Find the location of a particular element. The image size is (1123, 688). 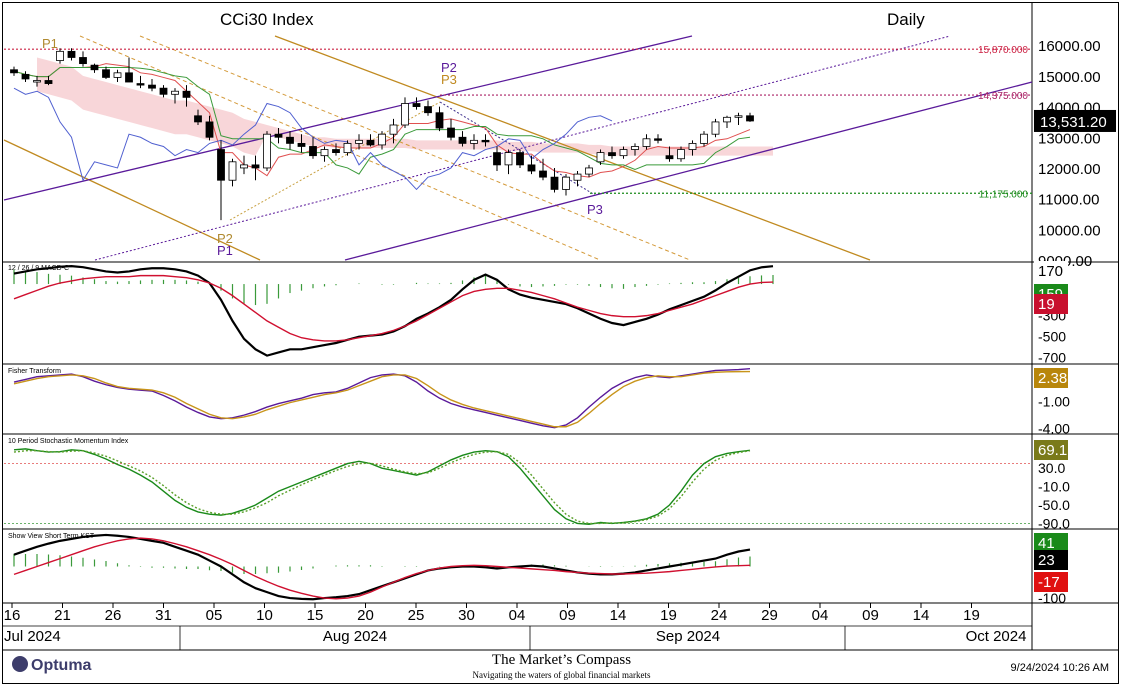

indicator-title: Show View Short Term KST is located at coordinates (51, 536).